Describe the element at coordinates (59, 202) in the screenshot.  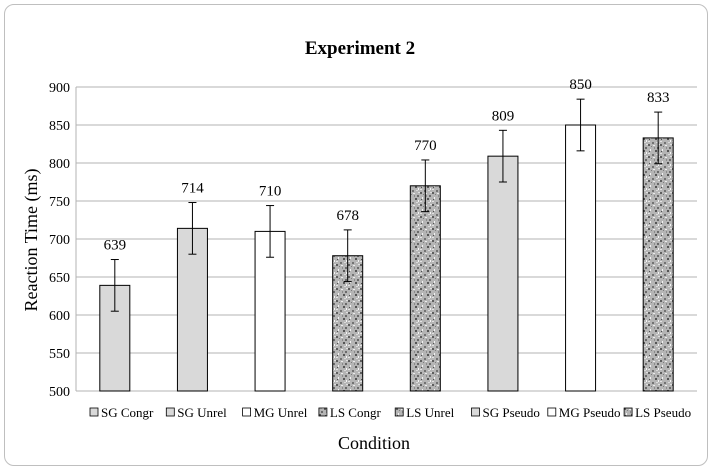
I see `y-tick-label: 750` at that location.